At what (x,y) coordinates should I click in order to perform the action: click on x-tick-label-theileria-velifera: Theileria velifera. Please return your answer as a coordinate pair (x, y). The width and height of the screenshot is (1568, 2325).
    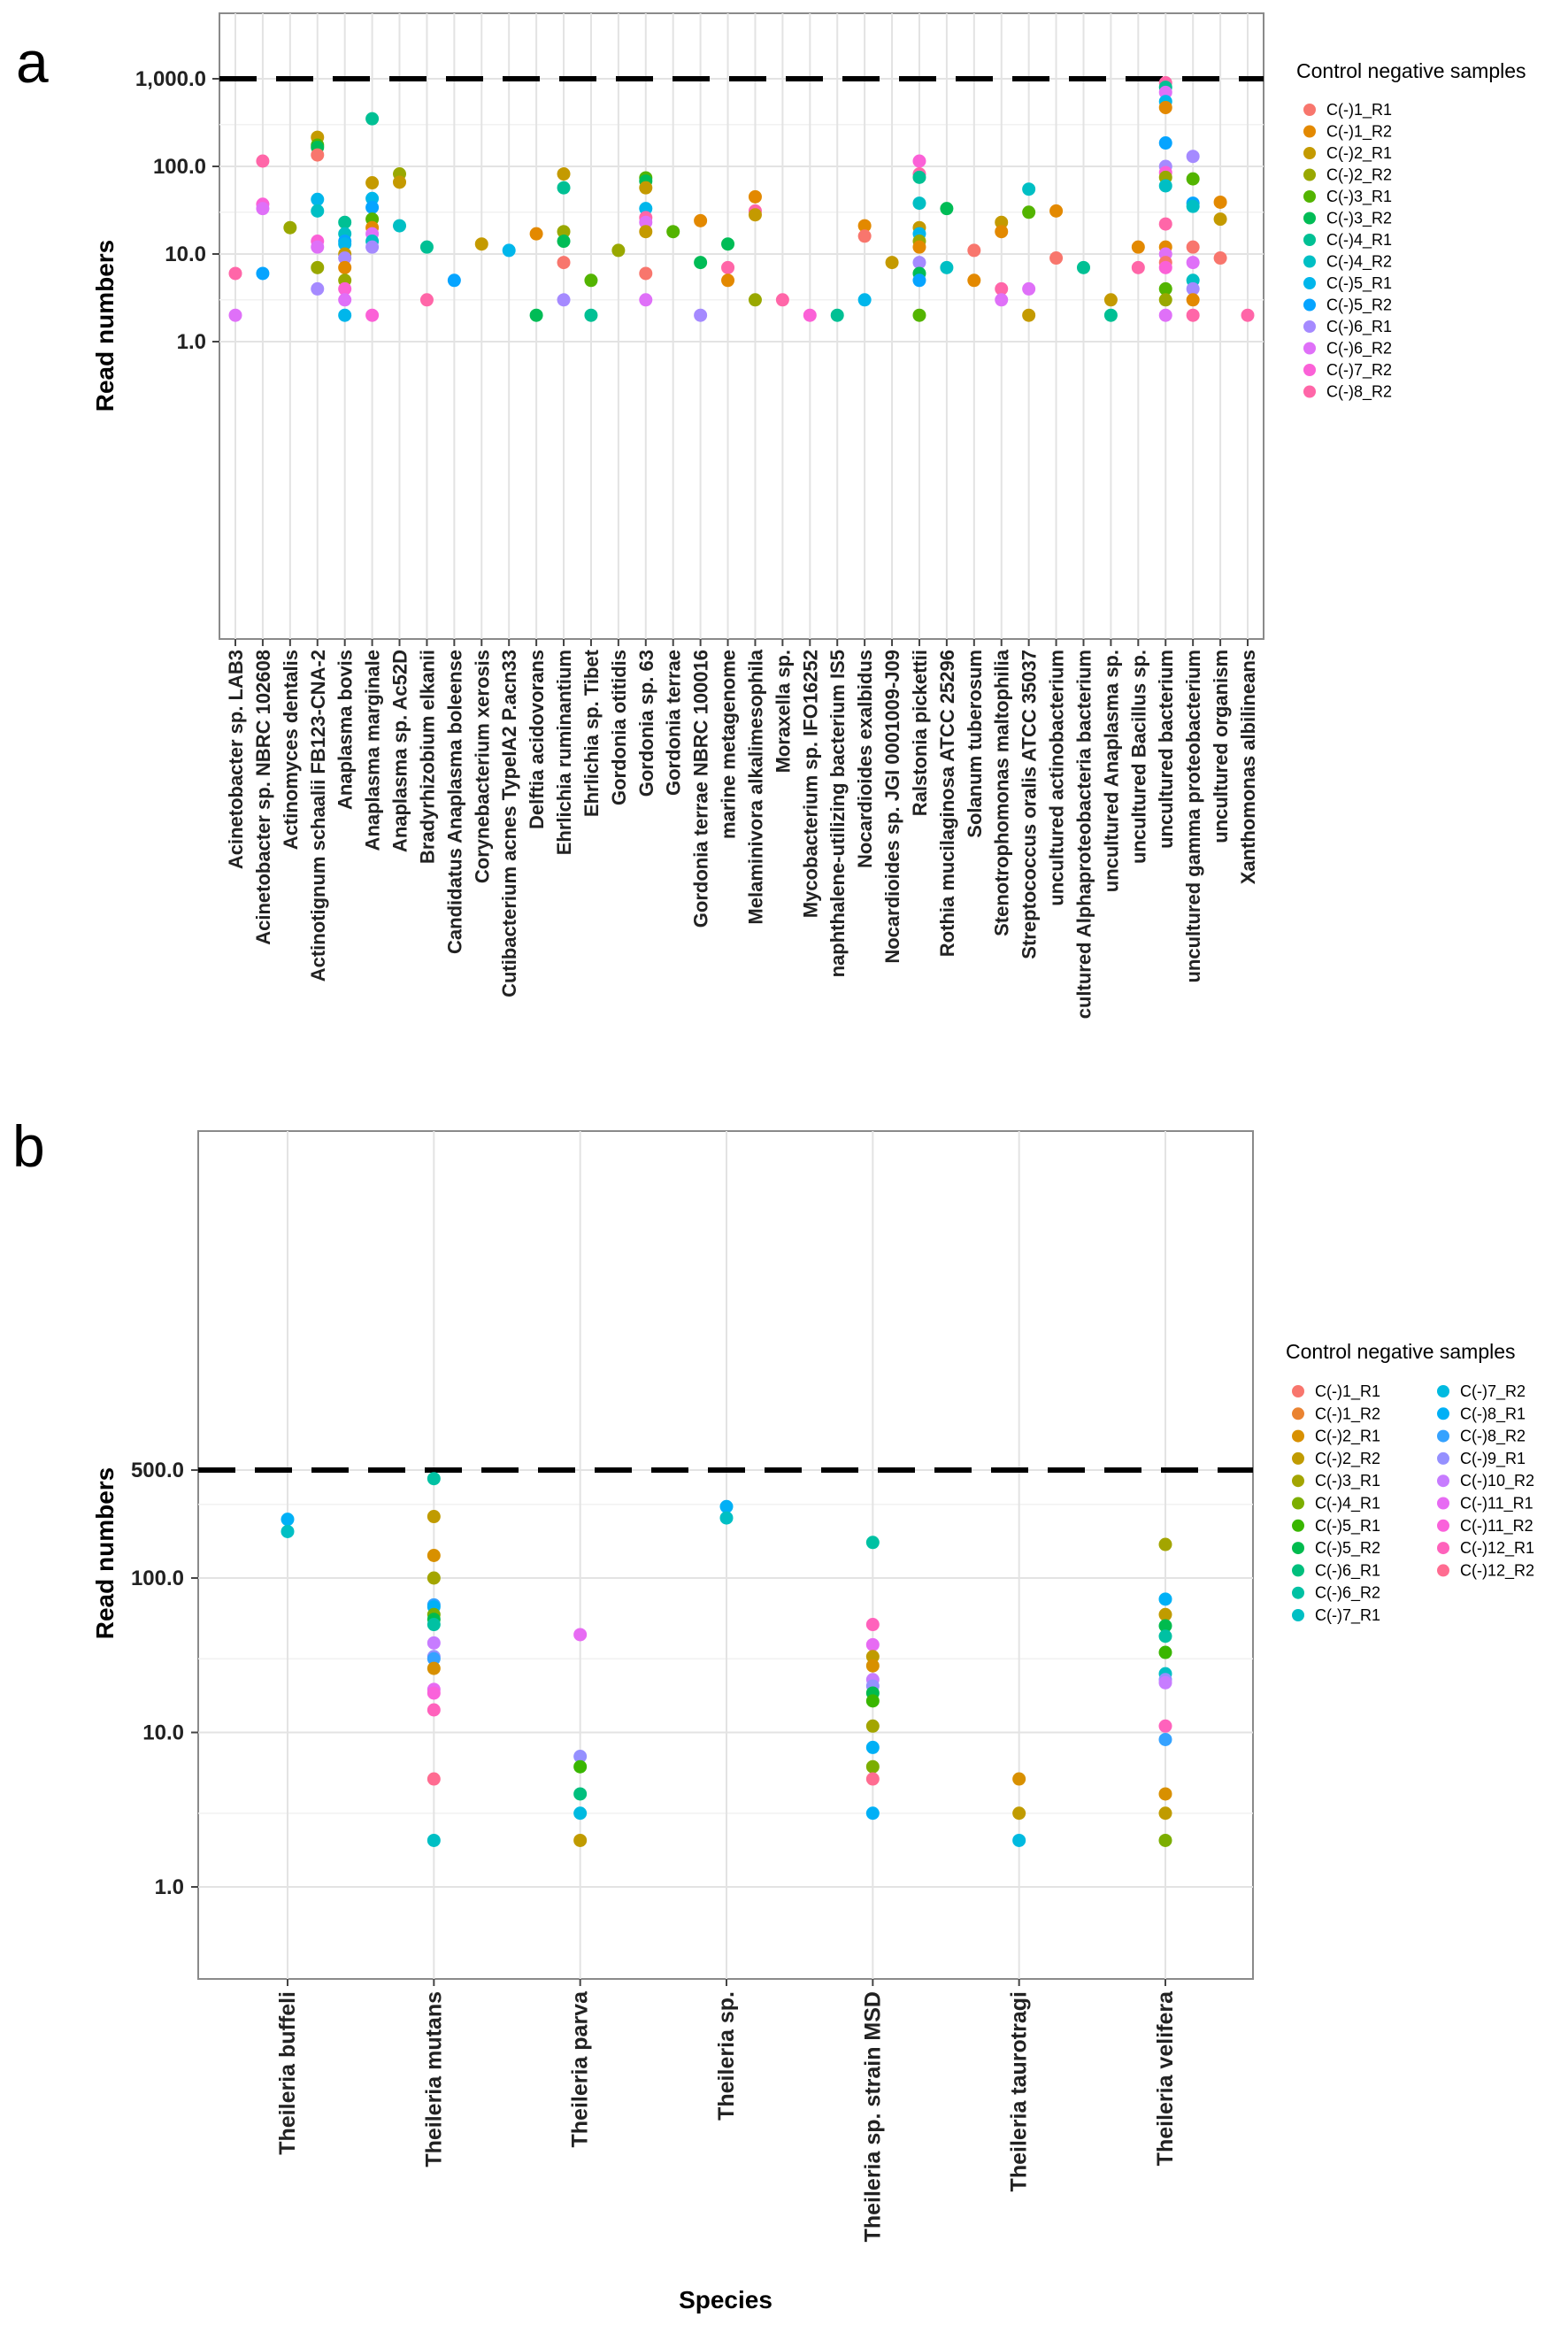
    Looking at the image, I should click on (1165, 2078).